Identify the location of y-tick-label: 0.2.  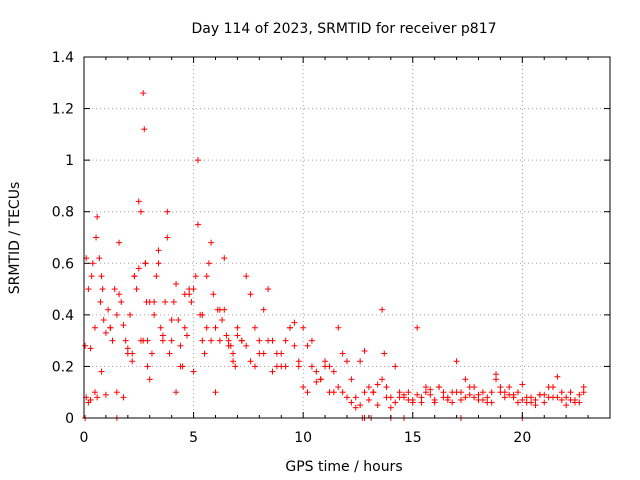
(63, 367).